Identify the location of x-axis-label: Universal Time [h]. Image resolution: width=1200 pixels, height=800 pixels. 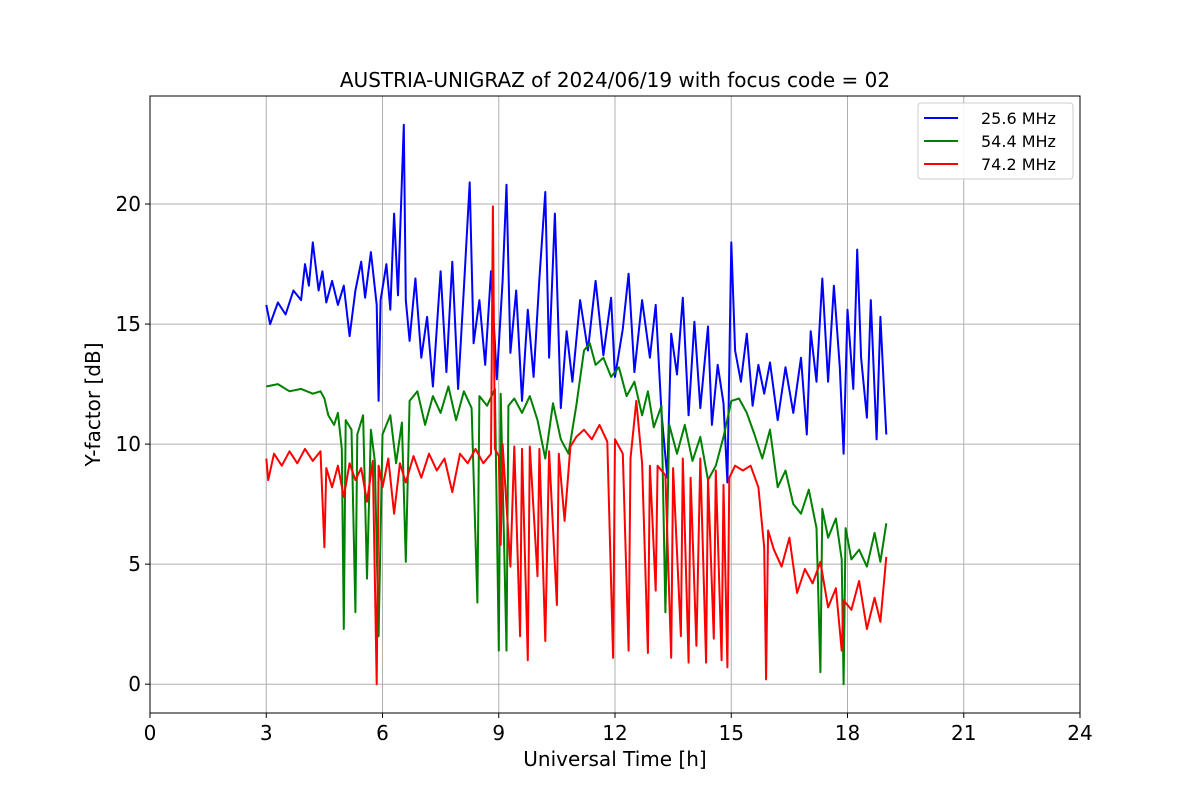
(614, 759).